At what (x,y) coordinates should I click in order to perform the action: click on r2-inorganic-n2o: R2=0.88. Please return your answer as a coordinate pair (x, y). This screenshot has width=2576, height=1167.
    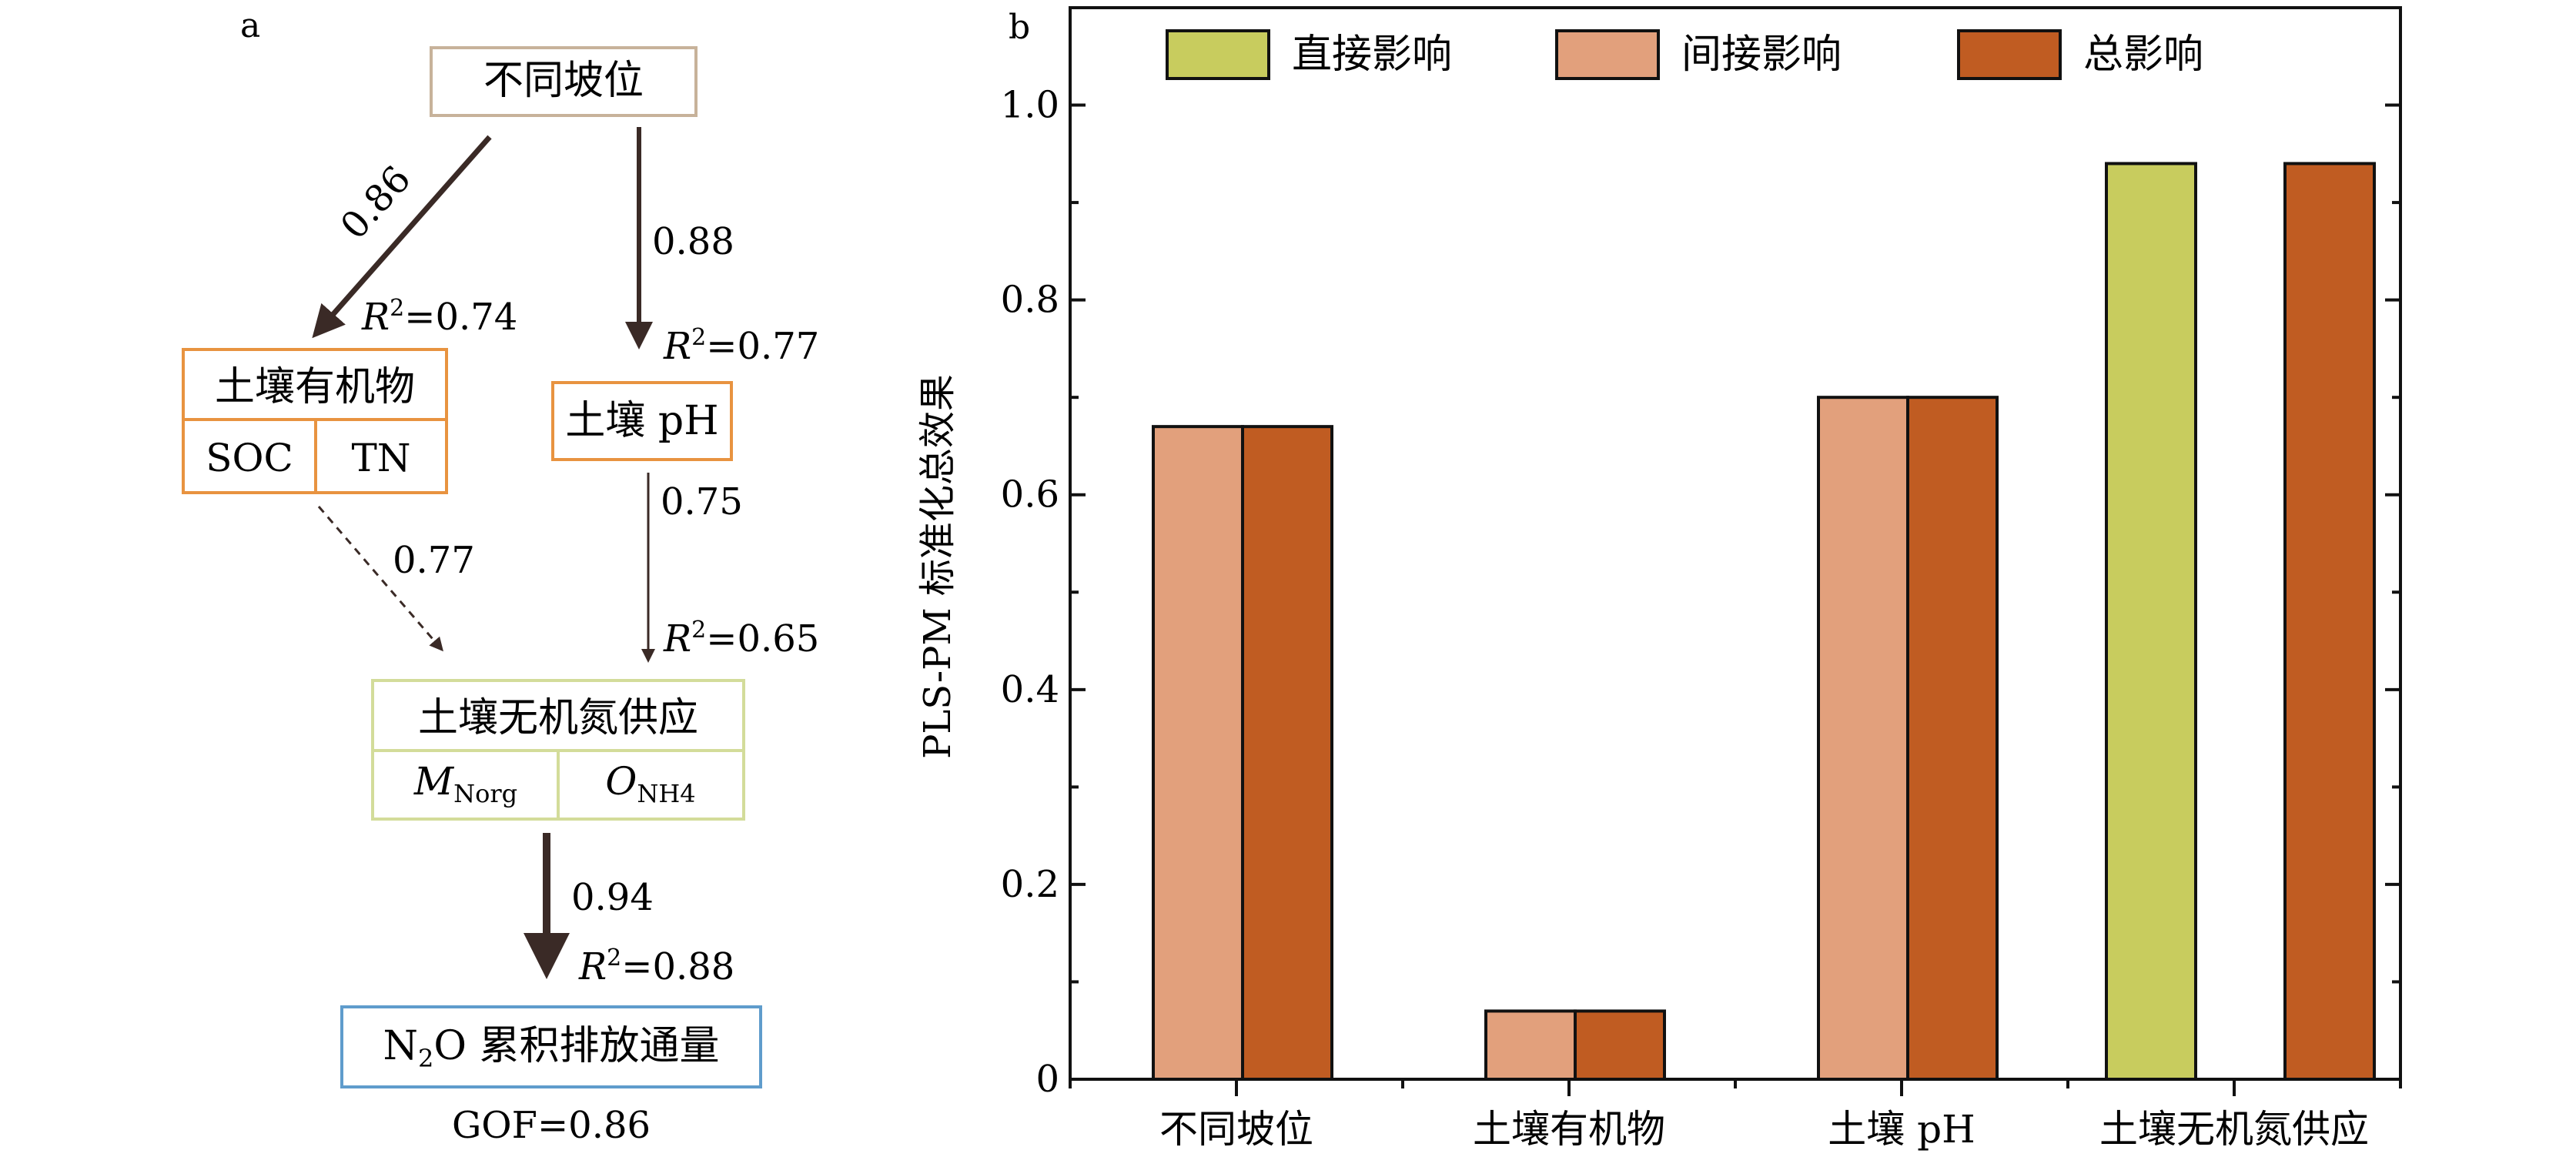
    Looking at the image, I should click on (656, 966).